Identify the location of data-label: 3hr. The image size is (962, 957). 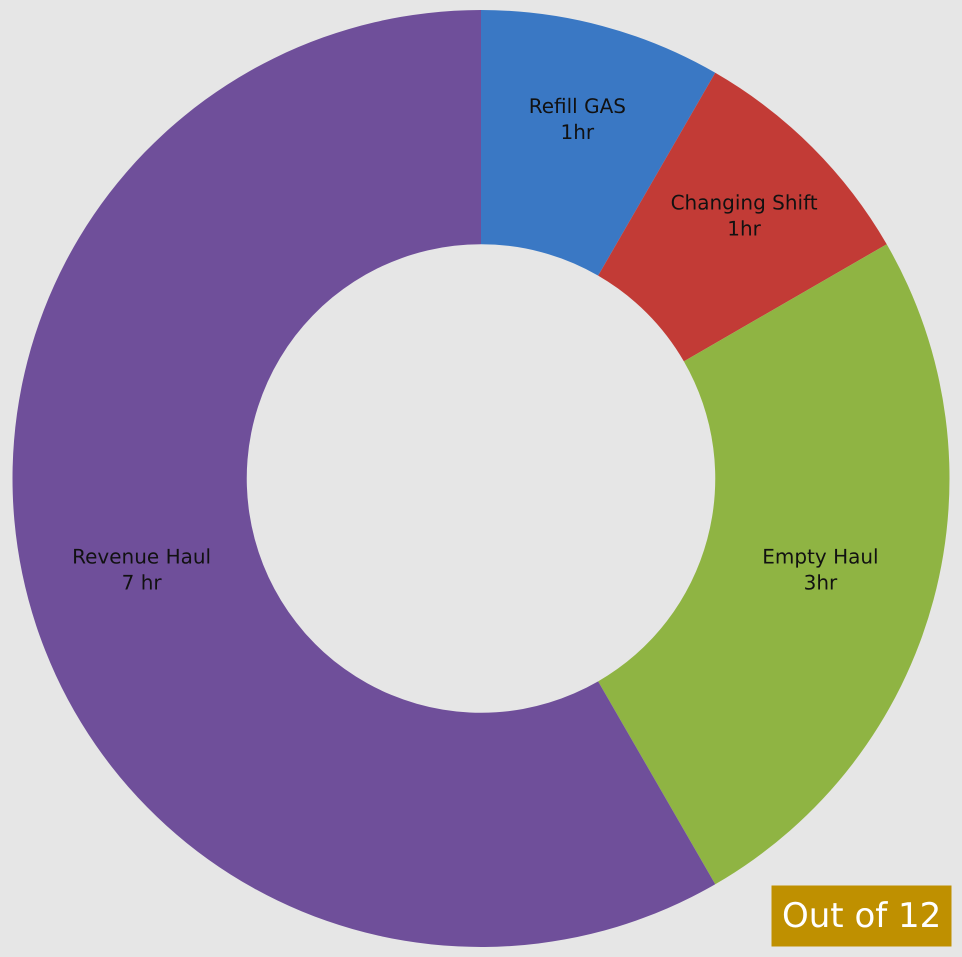
(821, 582).